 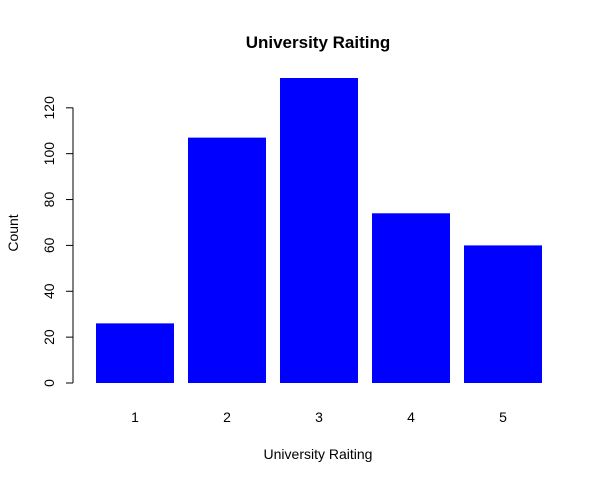 I want to click on y-tick-label: 40, so click(x=49, y=291).